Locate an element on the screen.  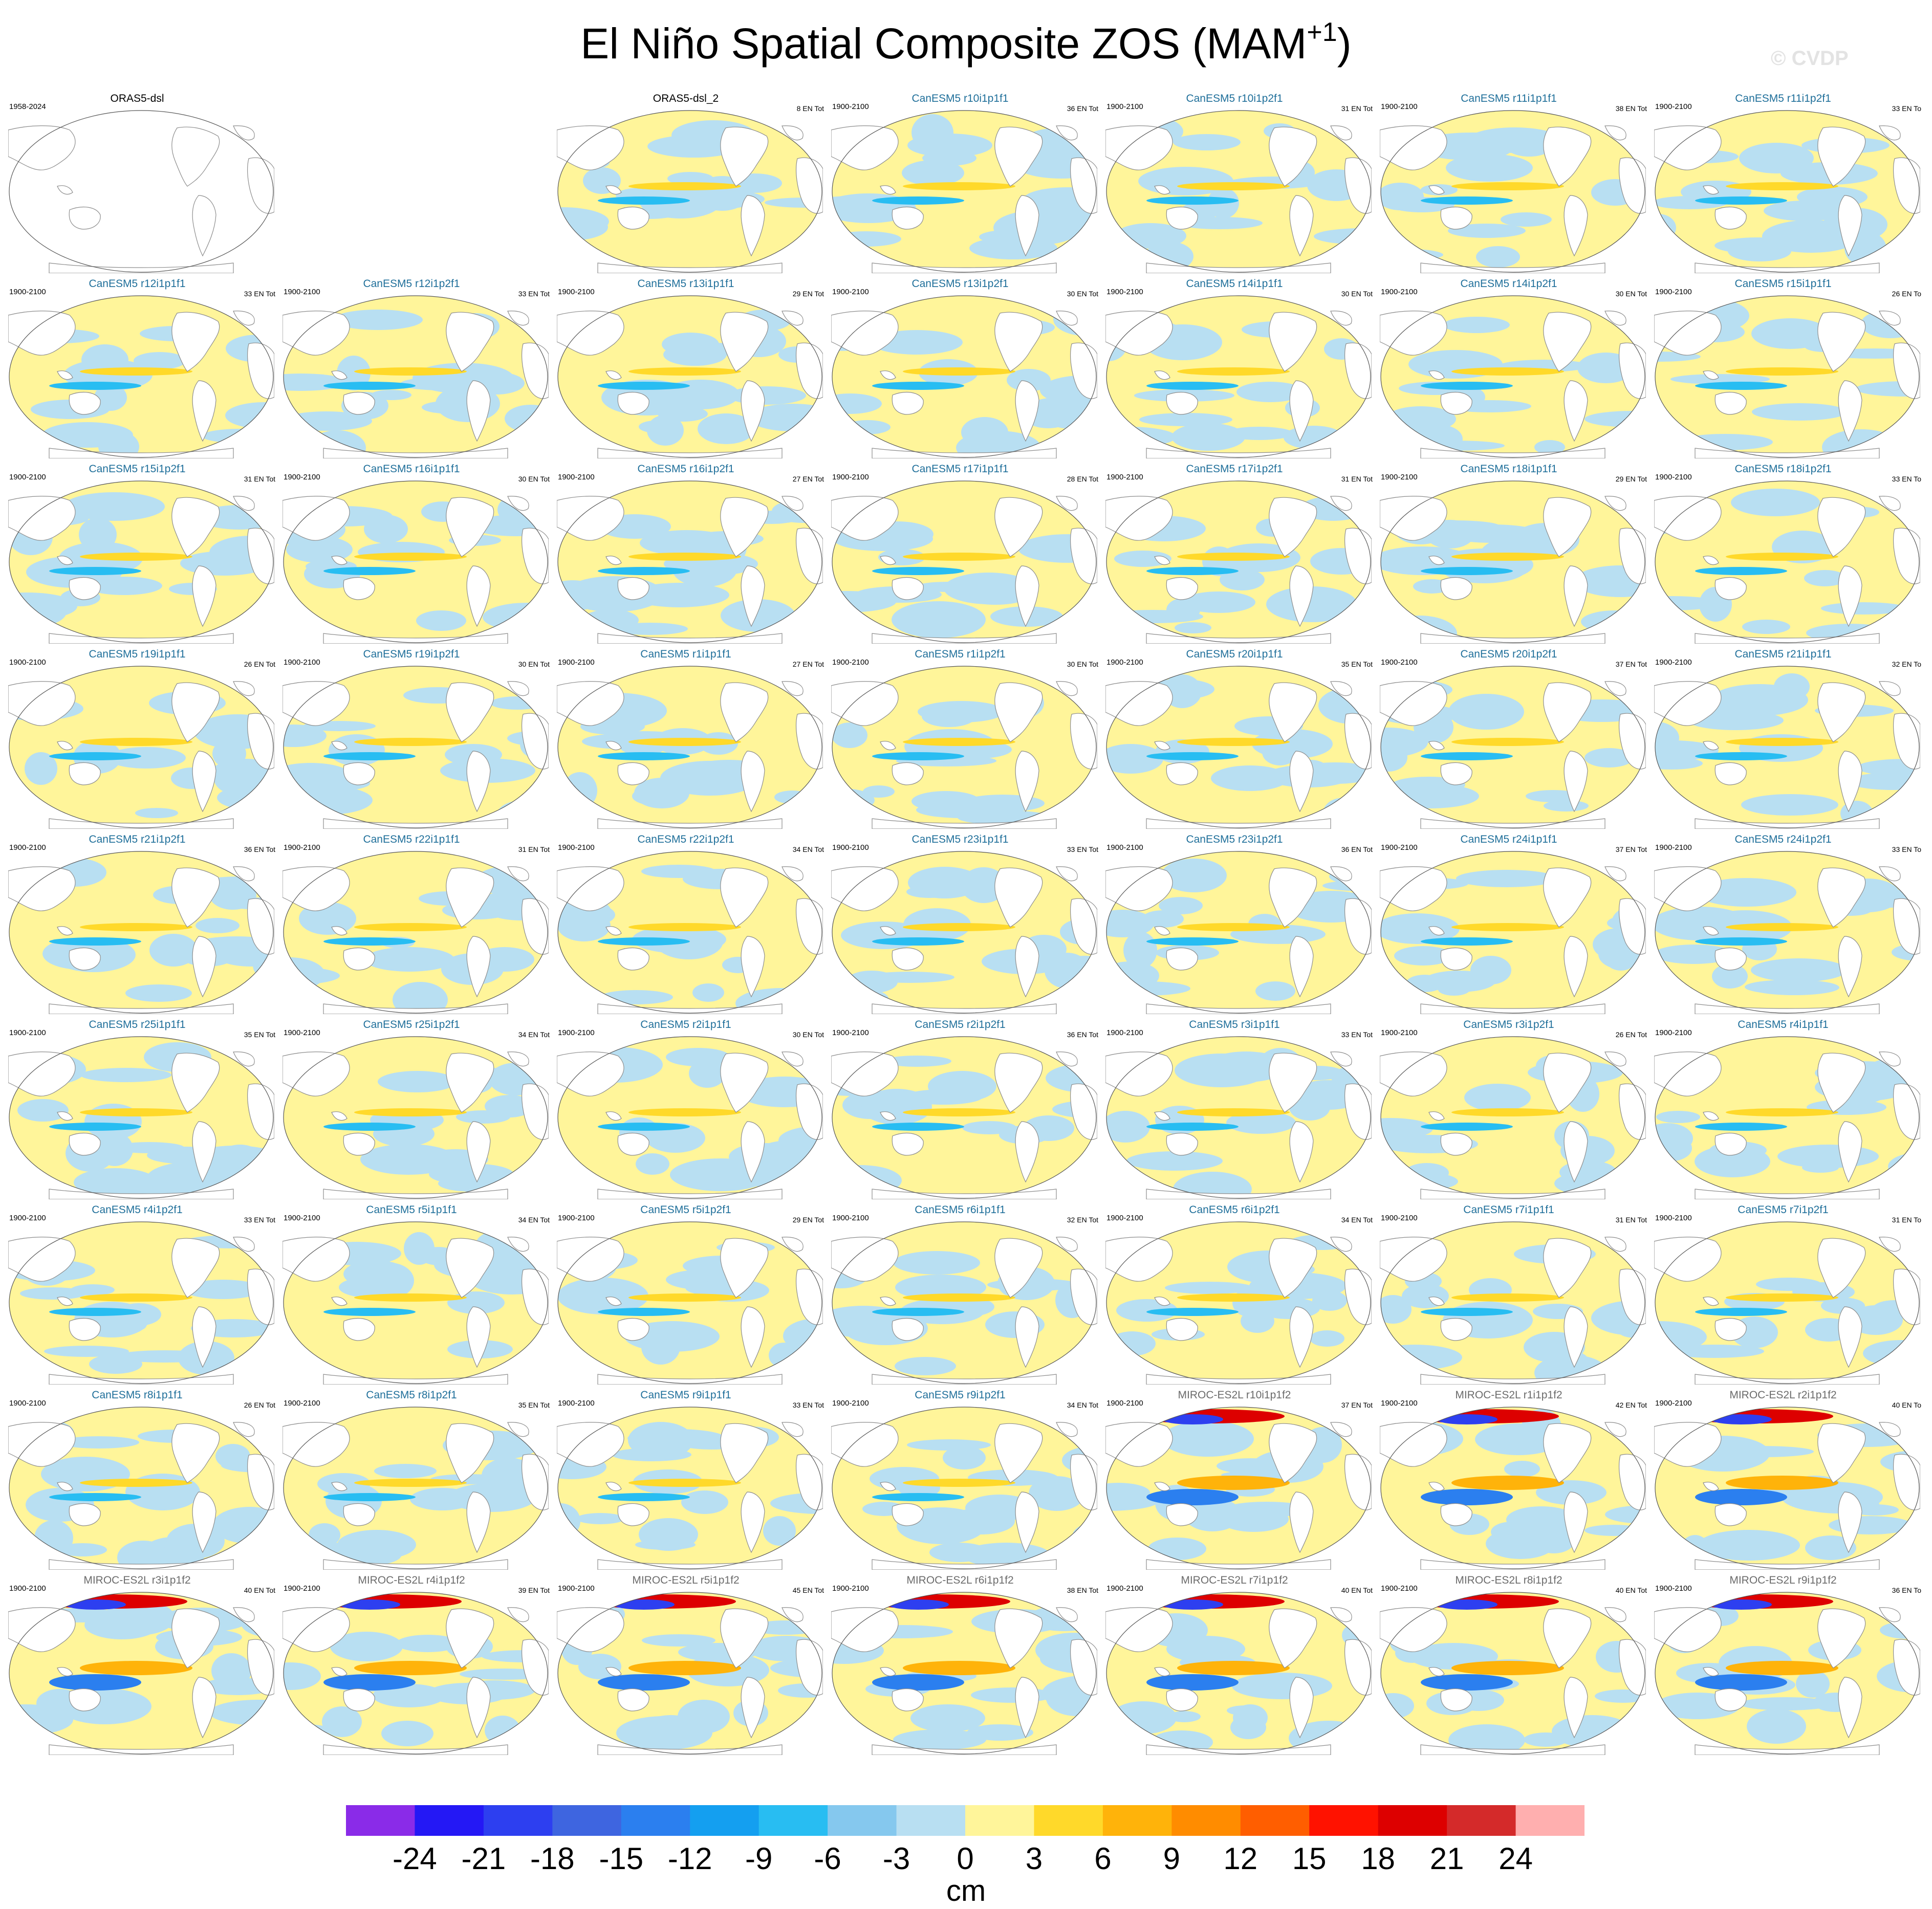
panel-title: MIROC-ES2L r10i1p1f2 is located at coordinates (1234, 1395).